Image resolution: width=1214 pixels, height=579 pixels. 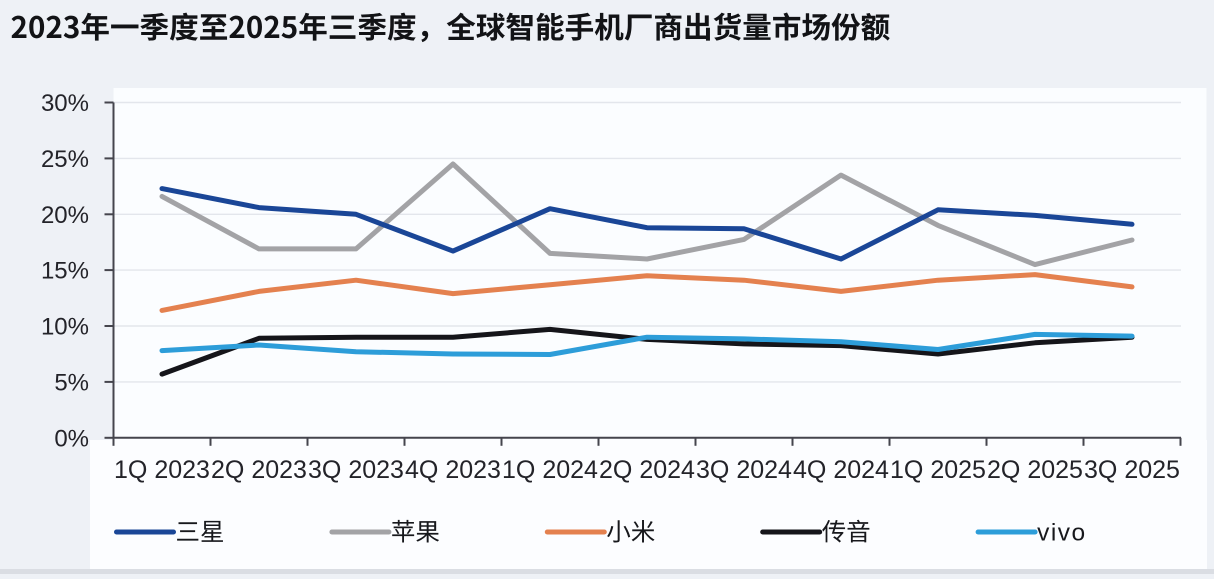 I want to click on svg-text: 30%, so click(x=65, y=103).